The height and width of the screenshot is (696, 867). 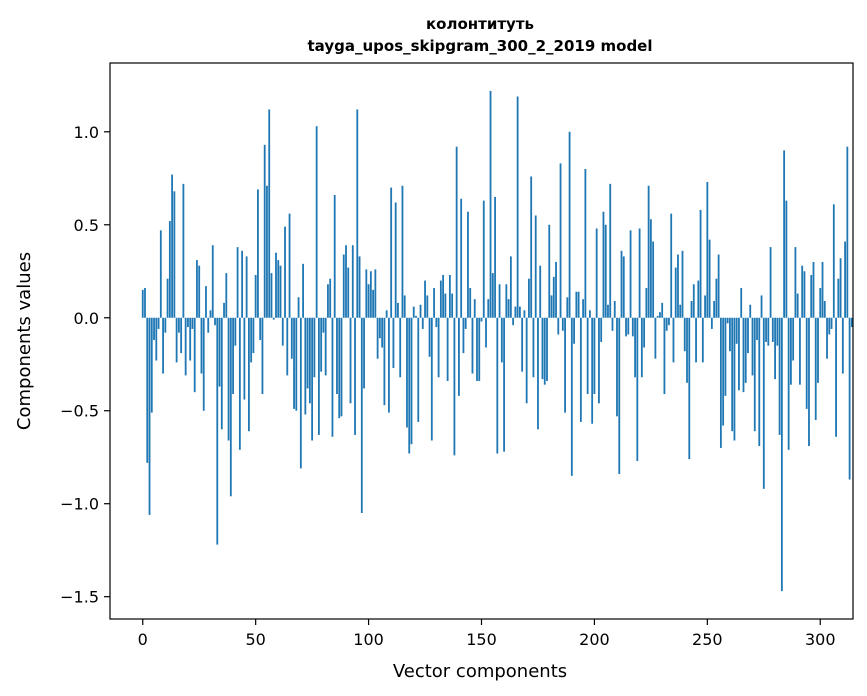 I want to click on y-axis-label: Components values, so click(x=24, y=341).